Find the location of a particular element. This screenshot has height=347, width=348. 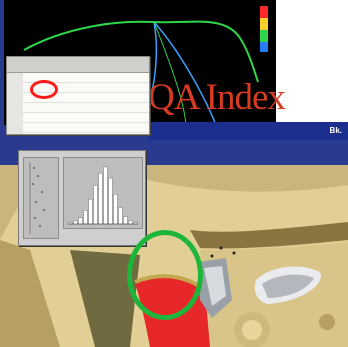

data-table-window is located at coordinates (78, 95).